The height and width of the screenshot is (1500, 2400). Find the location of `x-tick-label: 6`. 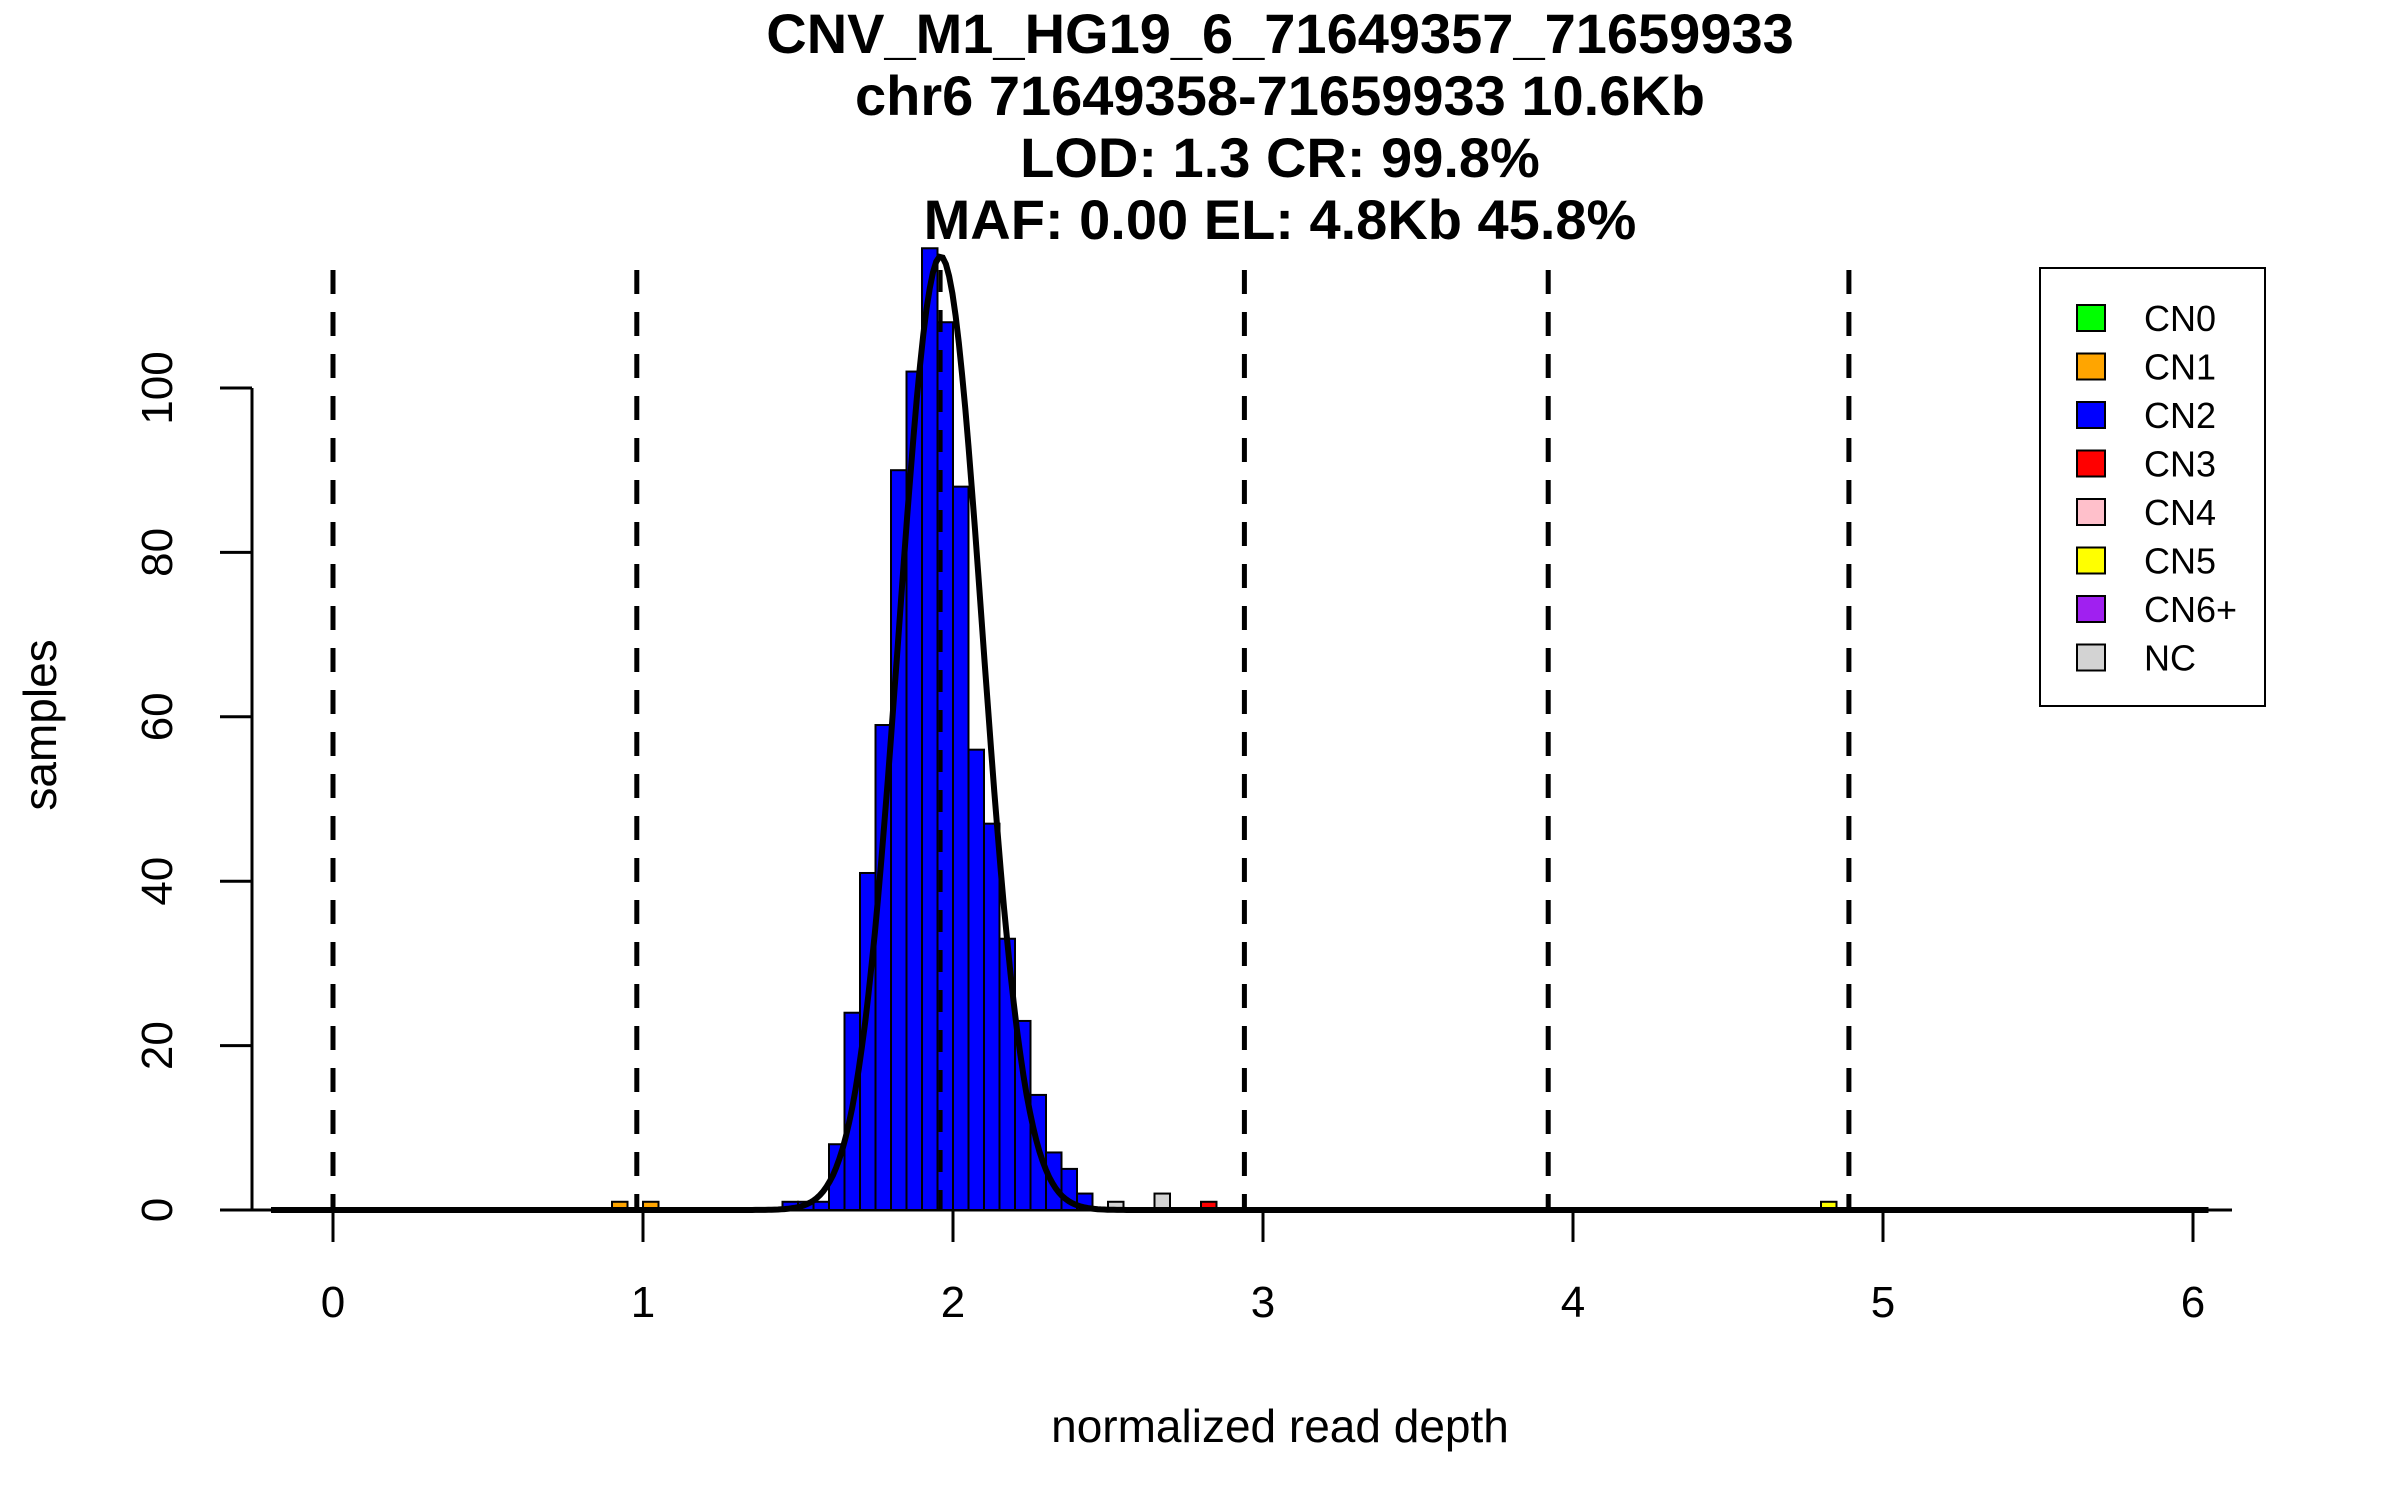

x-tick-label: 6 is located at coordinates (2193, 1302).